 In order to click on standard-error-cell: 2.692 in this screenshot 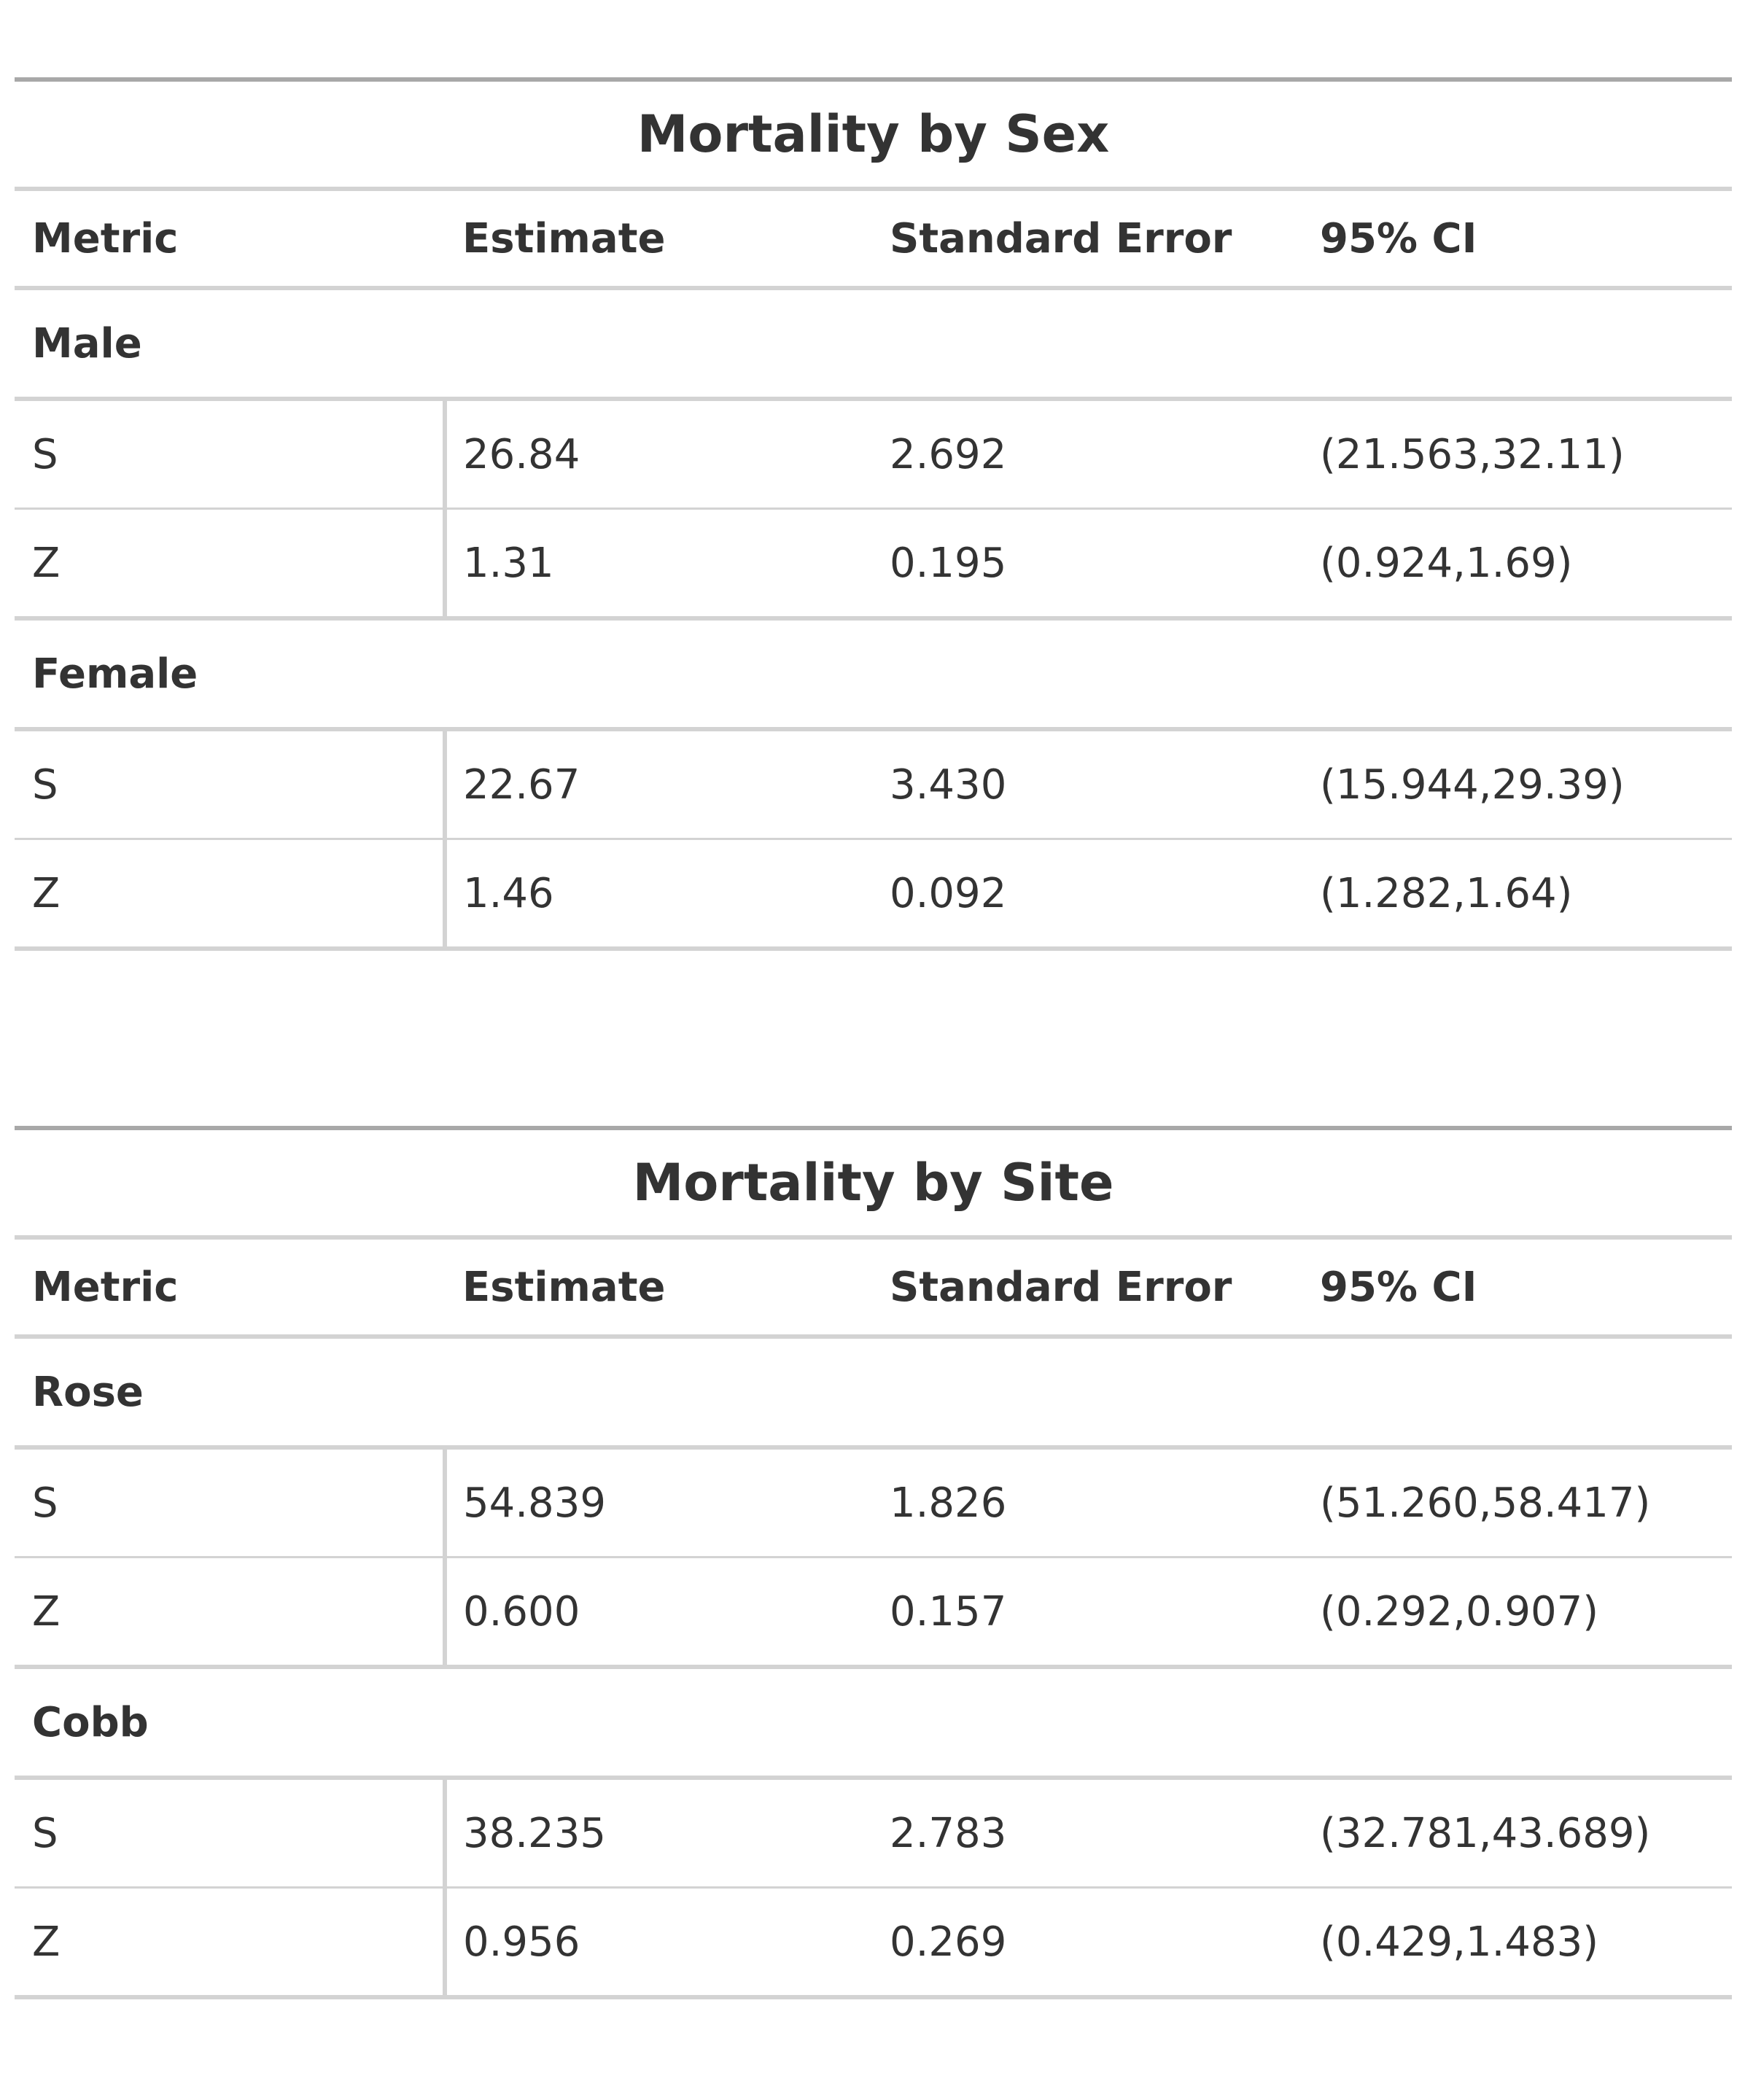, I will do `click(1087, 454)`.